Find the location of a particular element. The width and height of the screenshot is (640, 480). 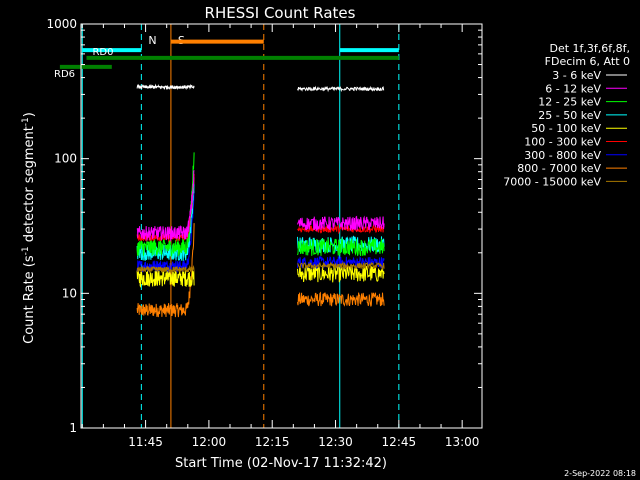

chart-title: RHESSI Count Rates is located at coordinates (280, 13).